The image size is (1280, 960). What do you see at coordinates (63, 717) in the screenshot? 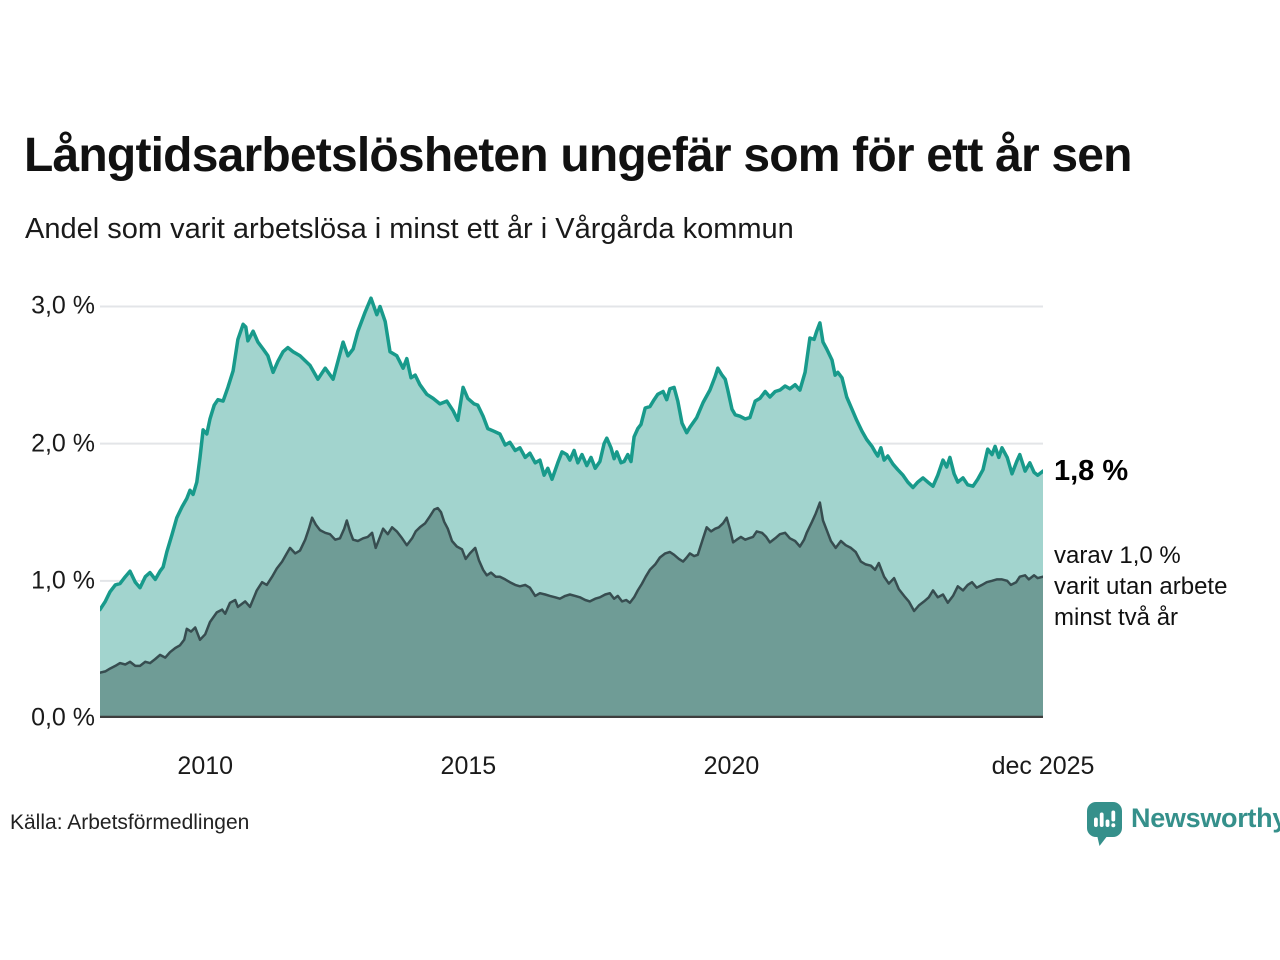
I see `y-tick-label: 0,0 %` at bounding box center [63, 717].